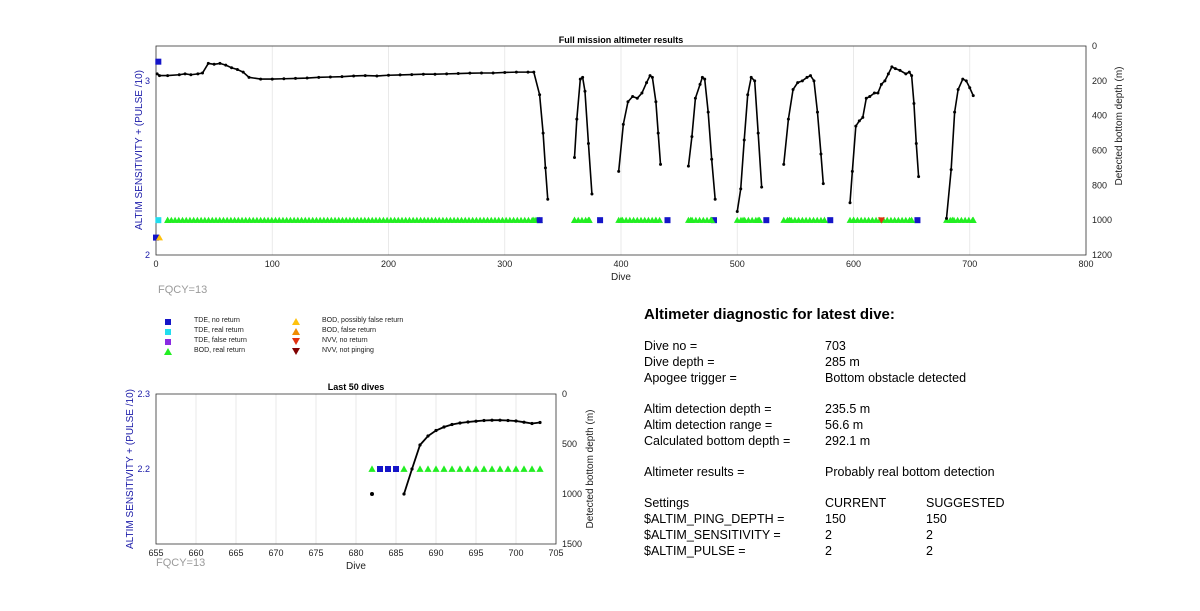 The height and width of the screenshot is (611, 1200). I want to click on detection-depth-label: Altim detection depth =, so click(708, 409).